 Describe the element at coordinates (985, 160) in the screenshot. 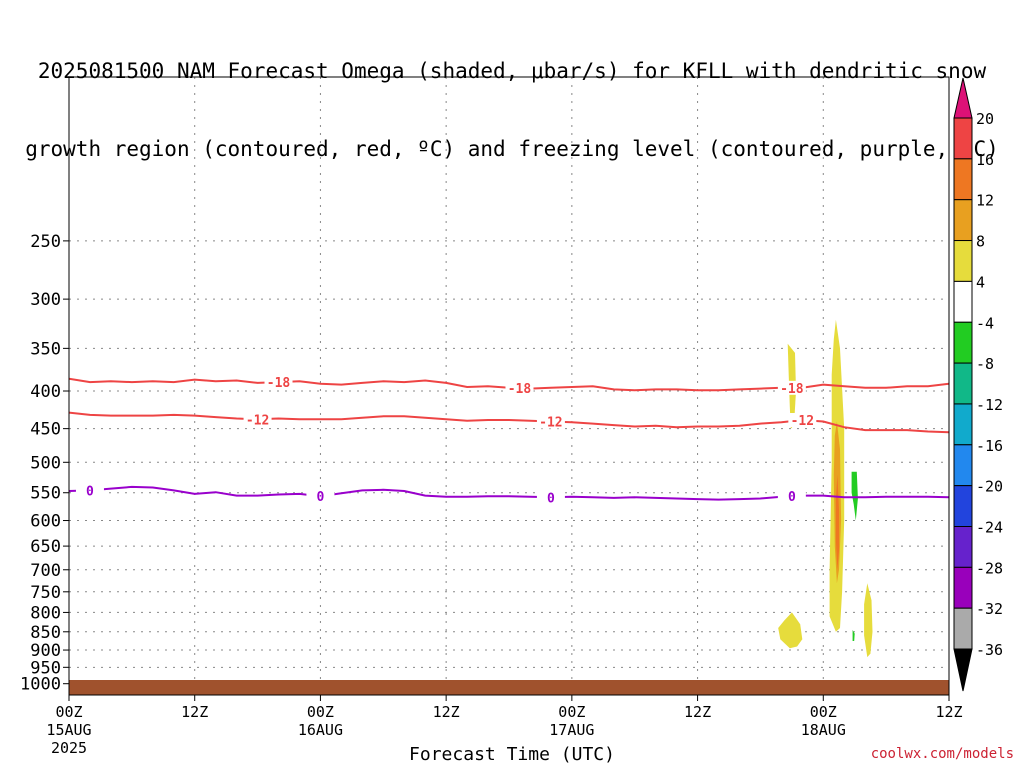

I see `colorbar-label: 16` at that location.